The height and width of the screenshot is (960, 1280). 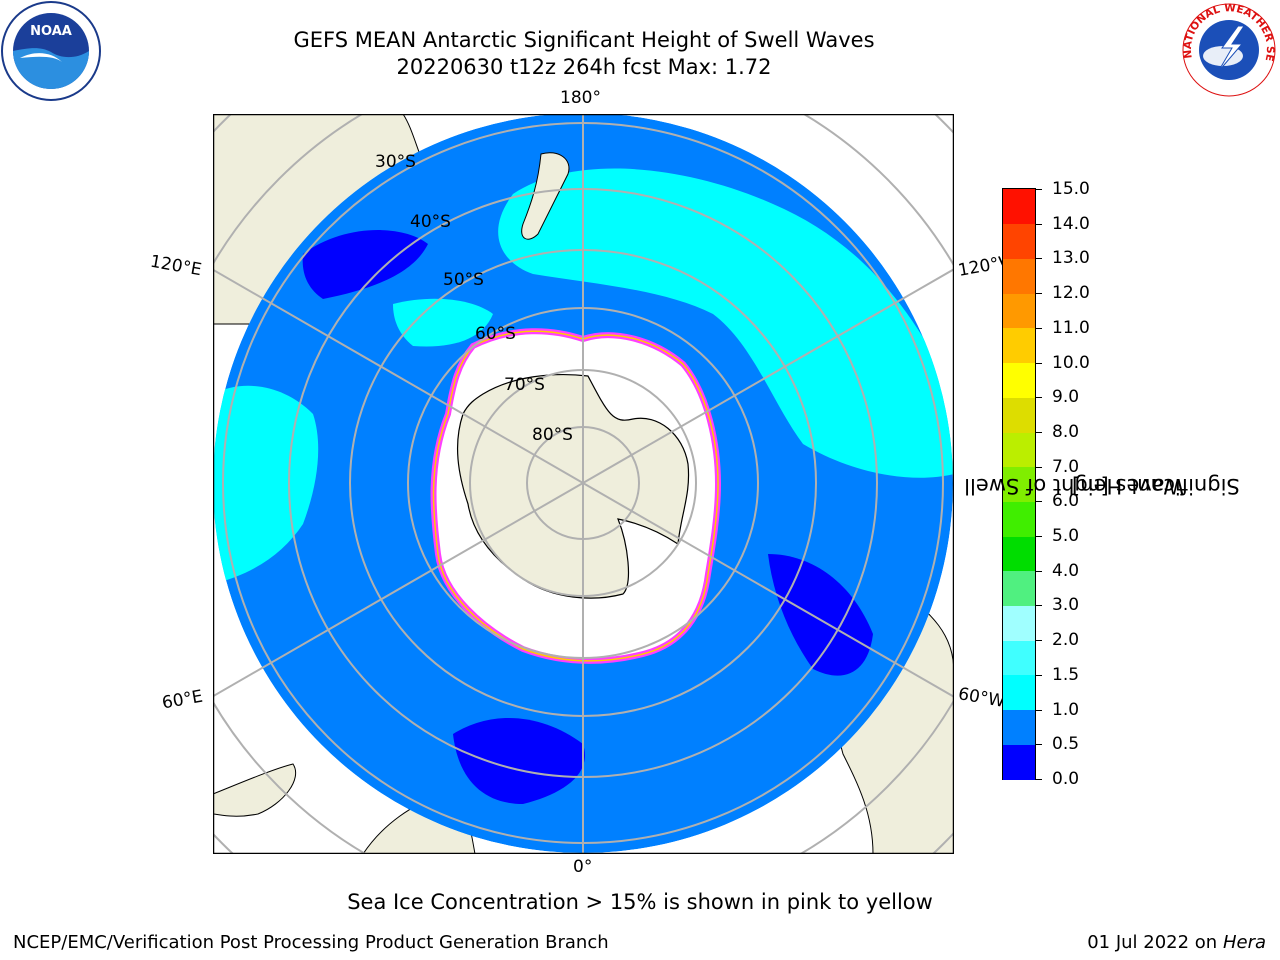 What do you see at coordinates (1071, 362) in the screenshot?
I see `colorbar-tick-label: 10.0` at bounding box center [1071, 362].